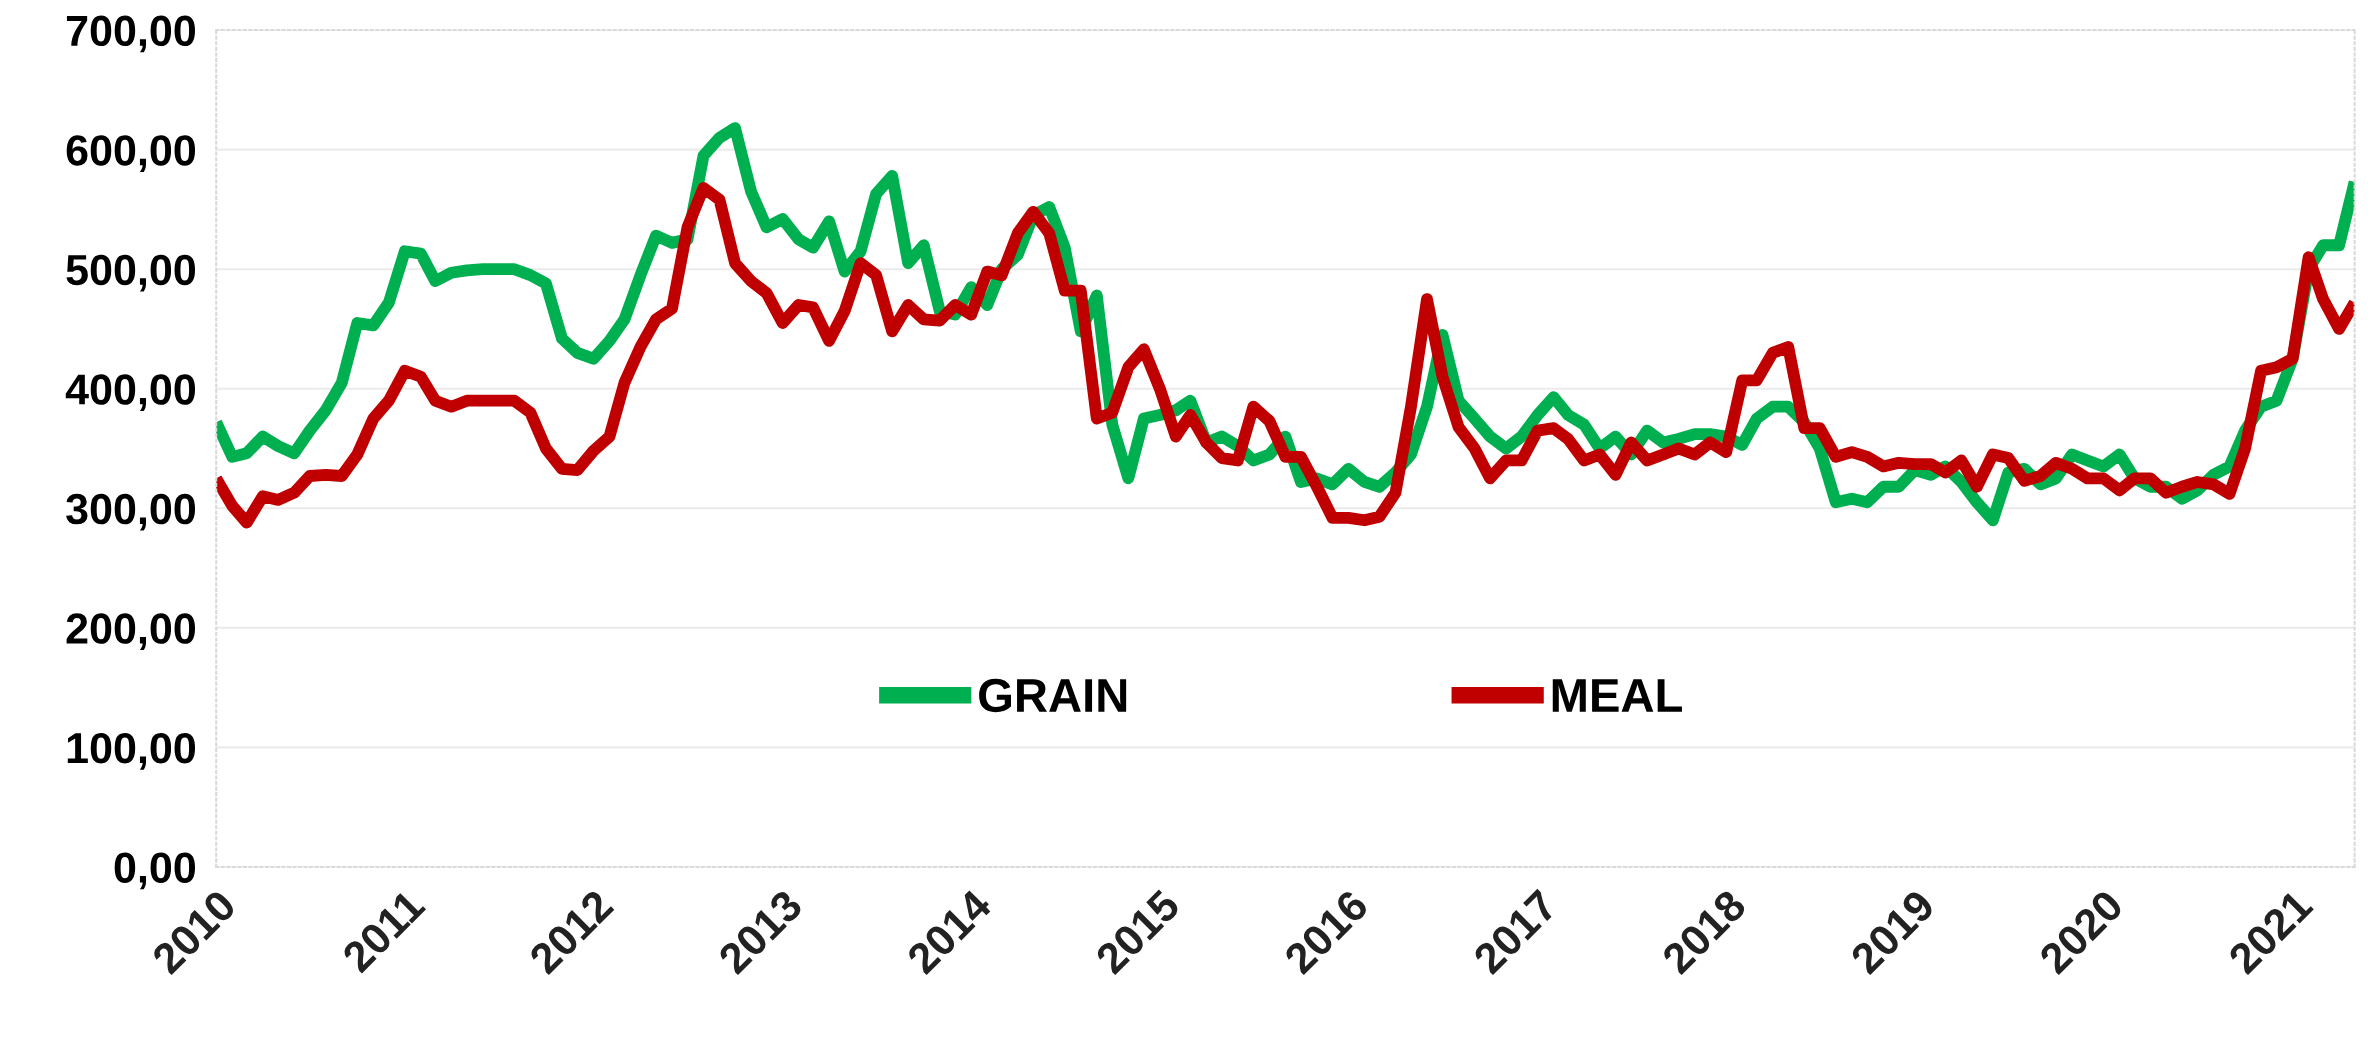 This screenshot has width=2376, height=1037. Describe the element at coordinates (131, 34) in the screenshot. I see `y-tick-label: 700,00` at that location.